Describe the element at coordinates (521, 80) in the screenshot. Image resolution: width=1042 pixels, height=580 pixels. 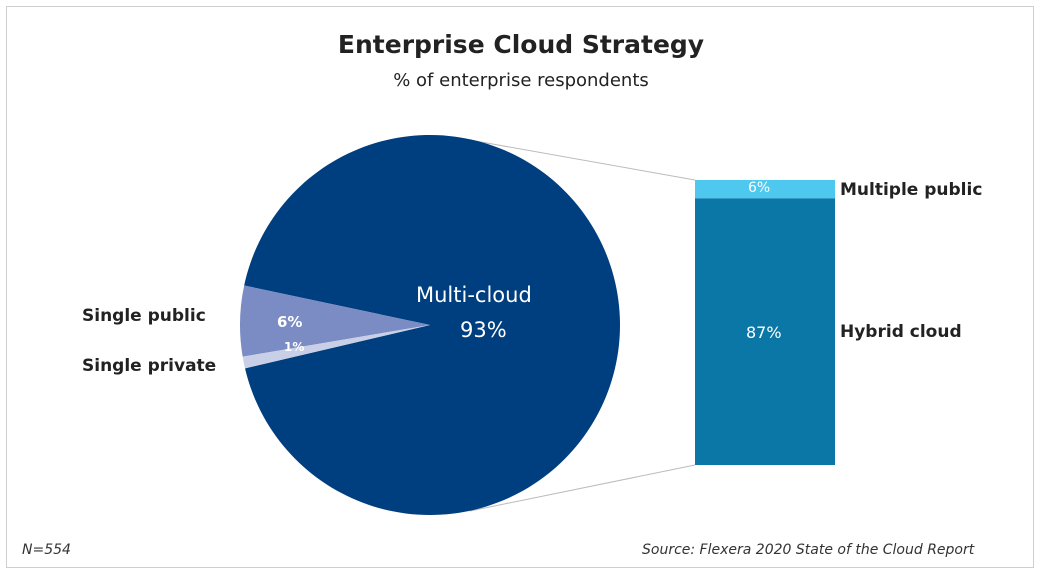
I see `chart-subtitle: % of enterprise respondents` at that location.